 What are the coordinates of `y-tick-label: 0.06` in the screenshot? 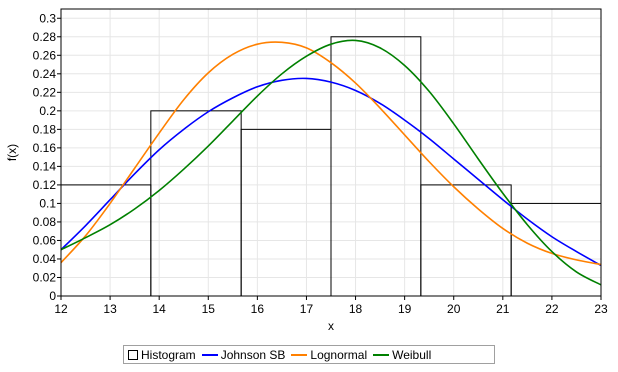 It's located at (45, 240).